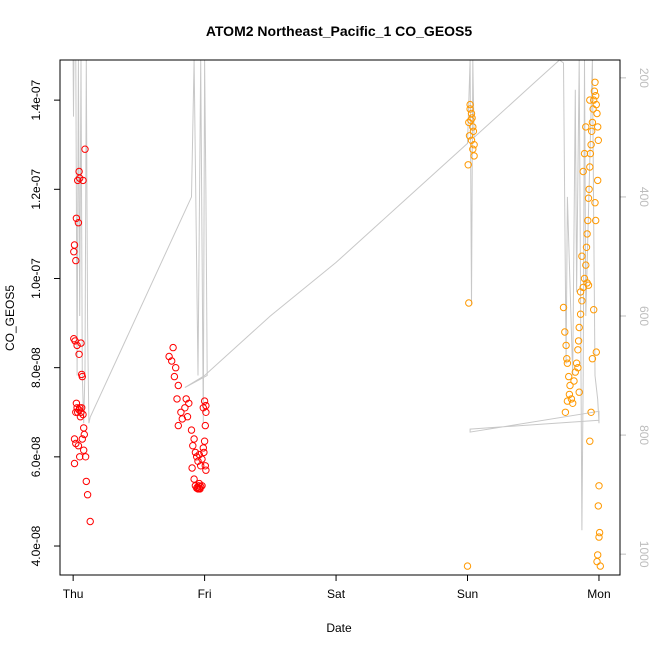 The height and width of the screenshot is (650, 650). What do you see at coordinates (598, 594) in the screenshot?
I see `x-tick-label: Mon` at bounding box center [598, 594].